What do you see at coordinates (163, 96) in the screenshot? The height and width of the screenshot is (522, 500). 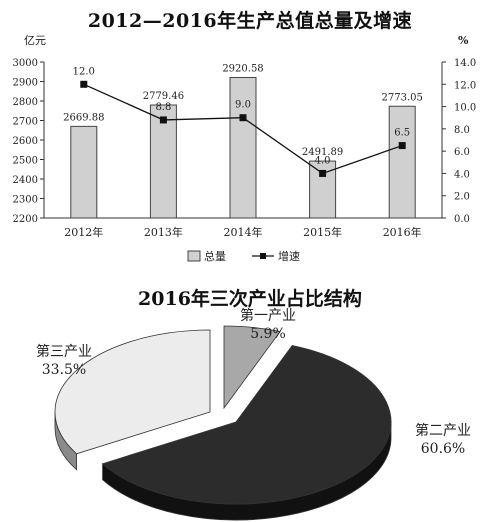 I see `total-value-label: 2779.46` at bounding box center [163, 96].